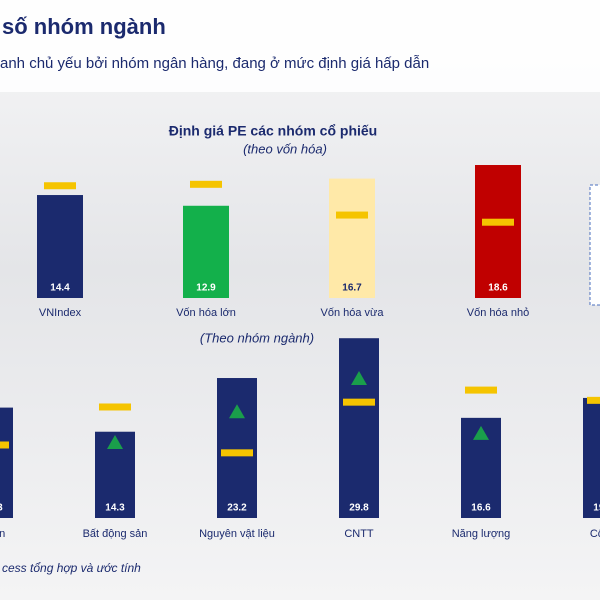  What do you see at coordinates (352, 313) in the screenshot?
I see `x-tick-label: Vốn hóa vừa` at bounding box center [352, 313].